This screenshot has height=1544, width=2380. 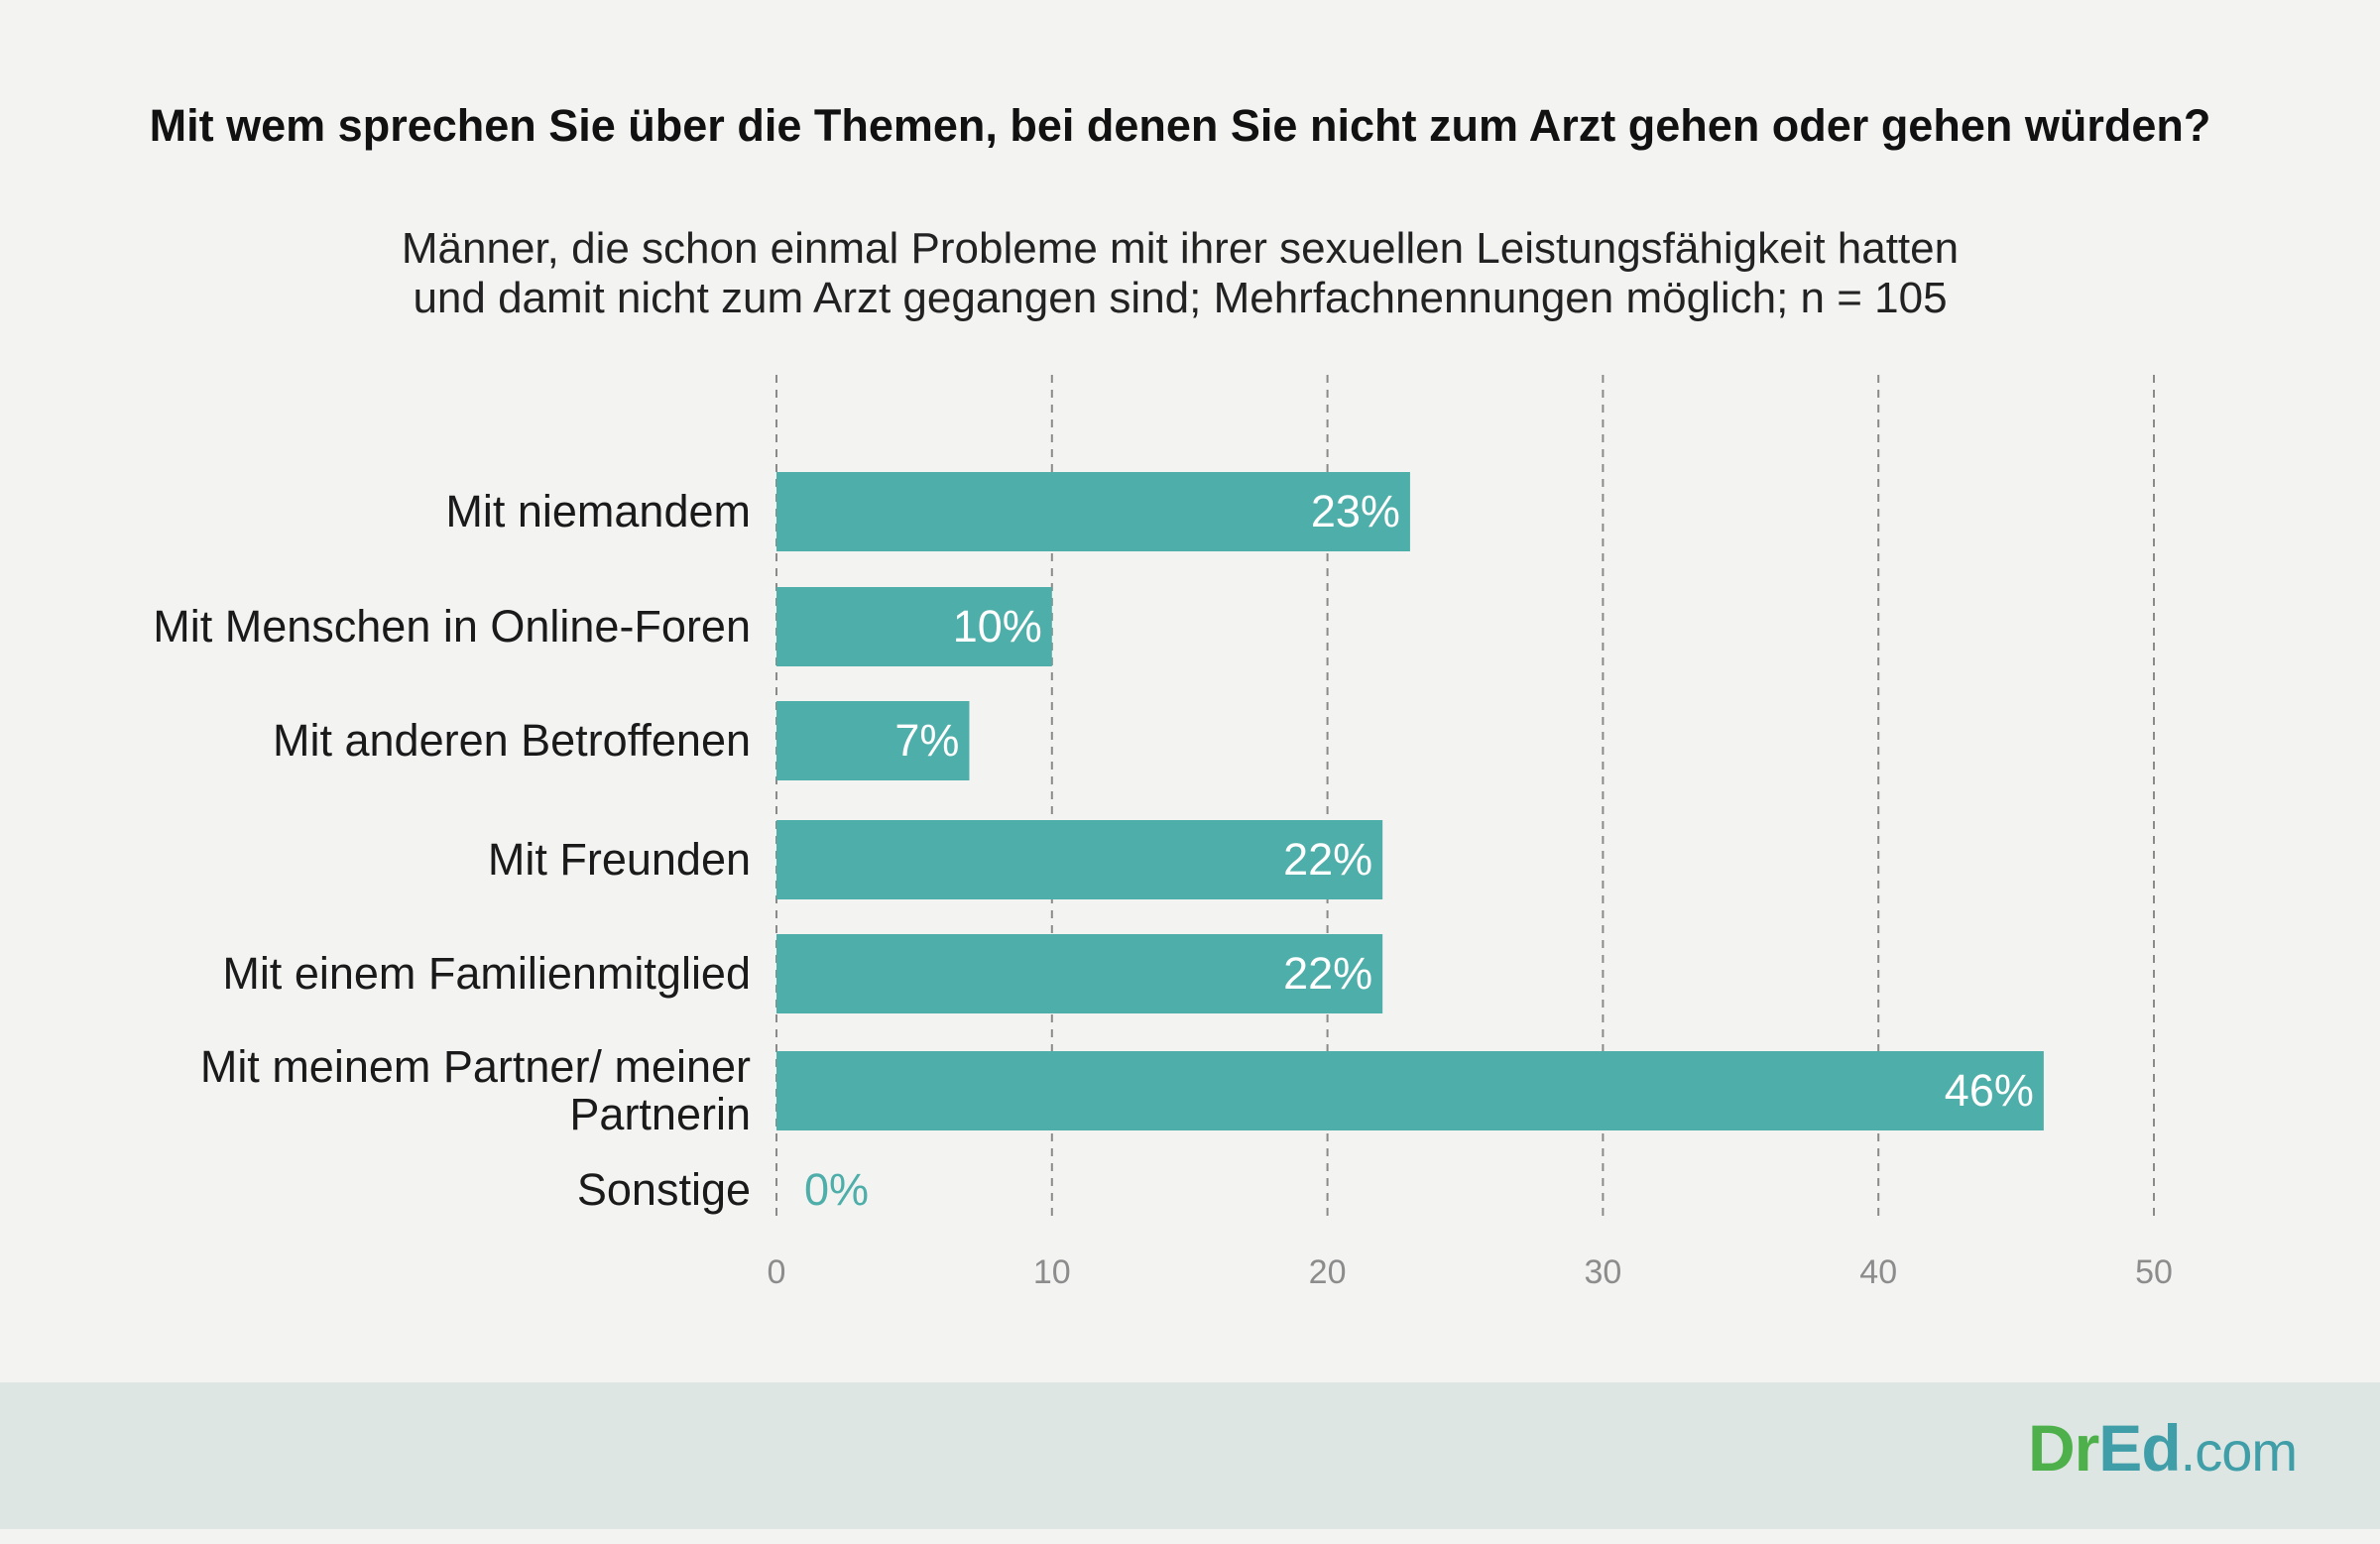 What do you see at coordinates (1989, 1090) in the screenshot?
I see `data-label: 46%` at bounding box center [1989, 1090].